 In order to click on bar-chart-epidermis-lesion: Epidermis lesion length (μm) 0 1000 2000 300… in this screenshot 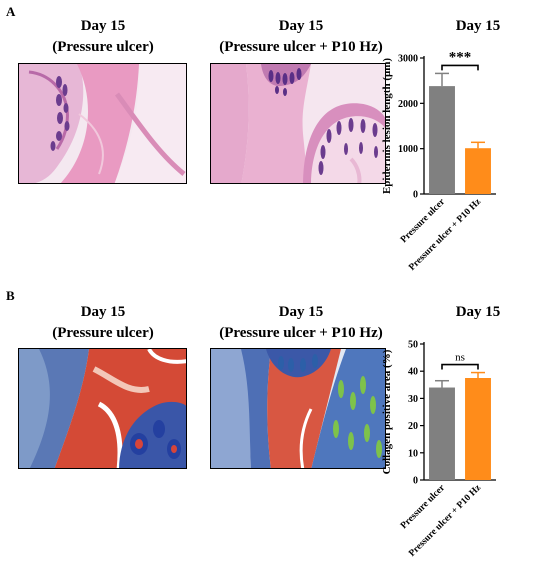, I will do `click(438, 161)`.